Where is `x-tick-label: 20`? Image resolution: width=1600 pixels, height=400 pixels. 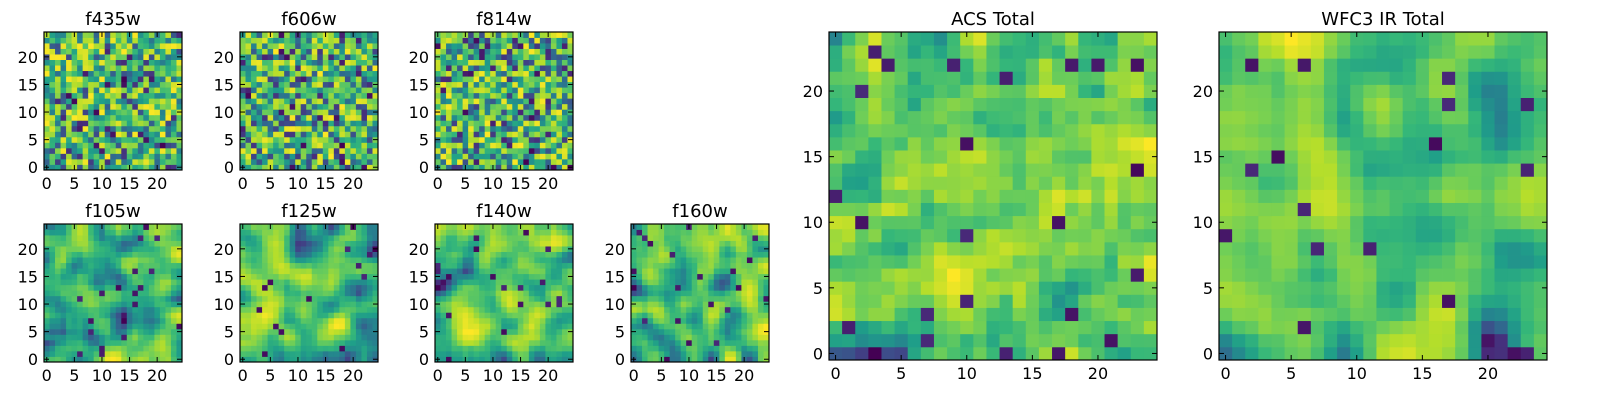 x-tick-label: 20 is located at coordinates (744, 375).